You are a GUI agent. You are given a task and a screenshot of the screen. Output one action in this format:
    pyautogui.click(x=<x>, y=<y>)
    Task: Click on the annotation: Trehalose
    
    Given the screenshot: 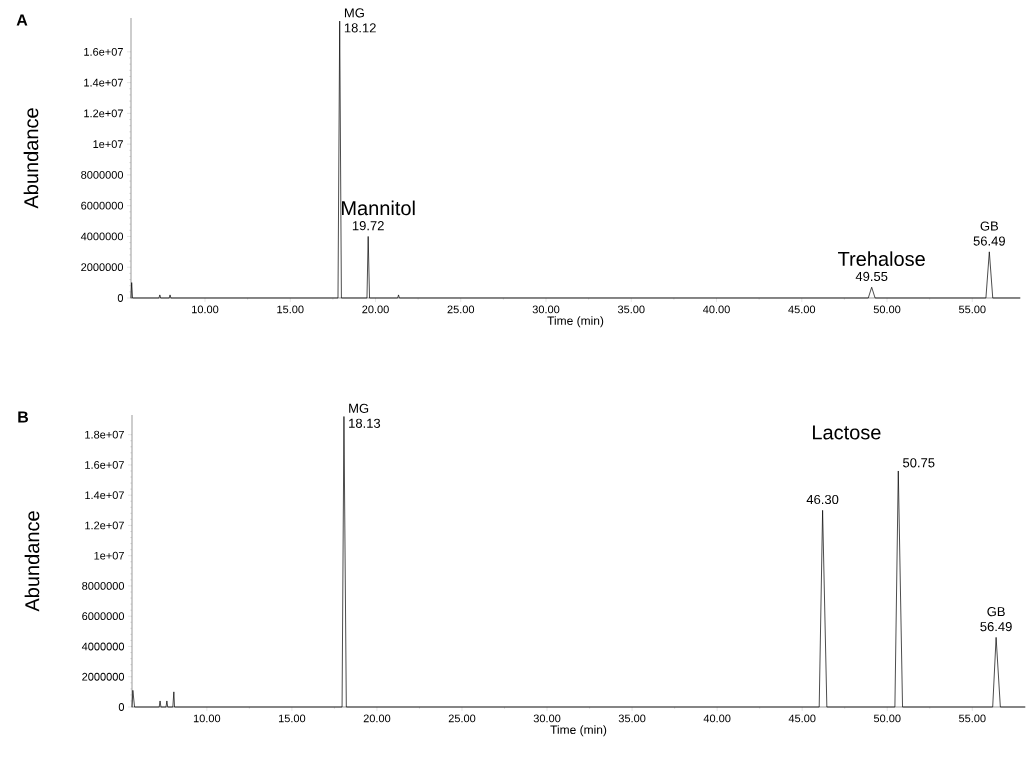 What is the action you would take?
    pyautogui.click(x=881, y=259)
    